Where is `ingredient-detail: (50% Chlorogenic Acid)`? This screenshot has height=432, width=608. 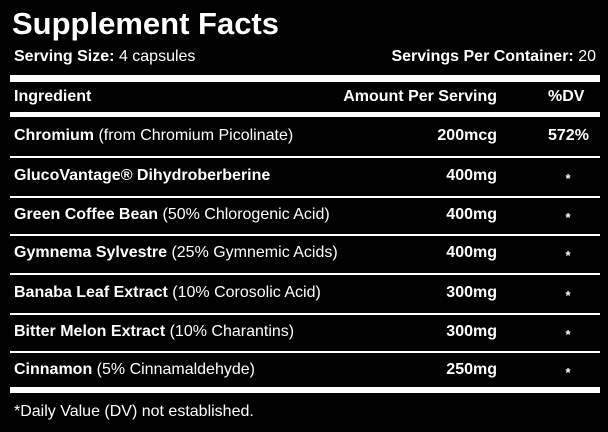 ingredient-detail: (50% Chlorogenic Acid) is located at coordinates (246, 214).